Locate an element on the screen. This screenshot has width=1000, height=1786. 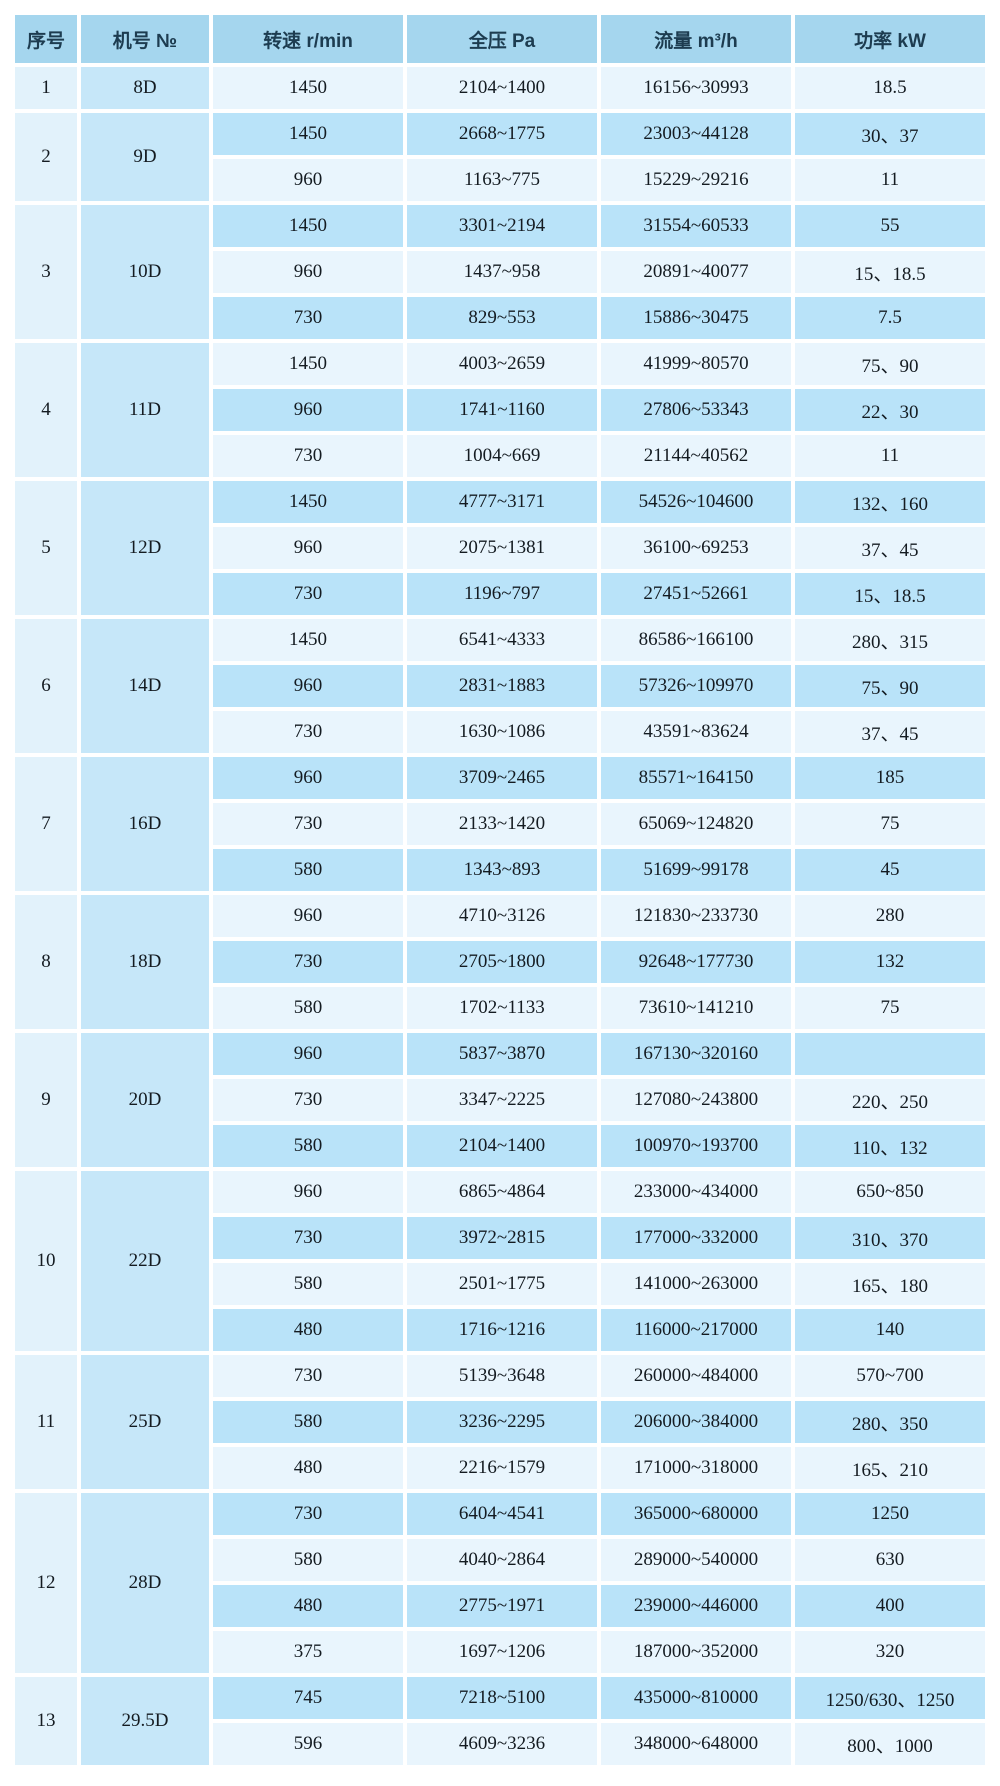
table-row: 9 20D 960 5837~3870 167130~320160 is located at coordinates (500, 1100).